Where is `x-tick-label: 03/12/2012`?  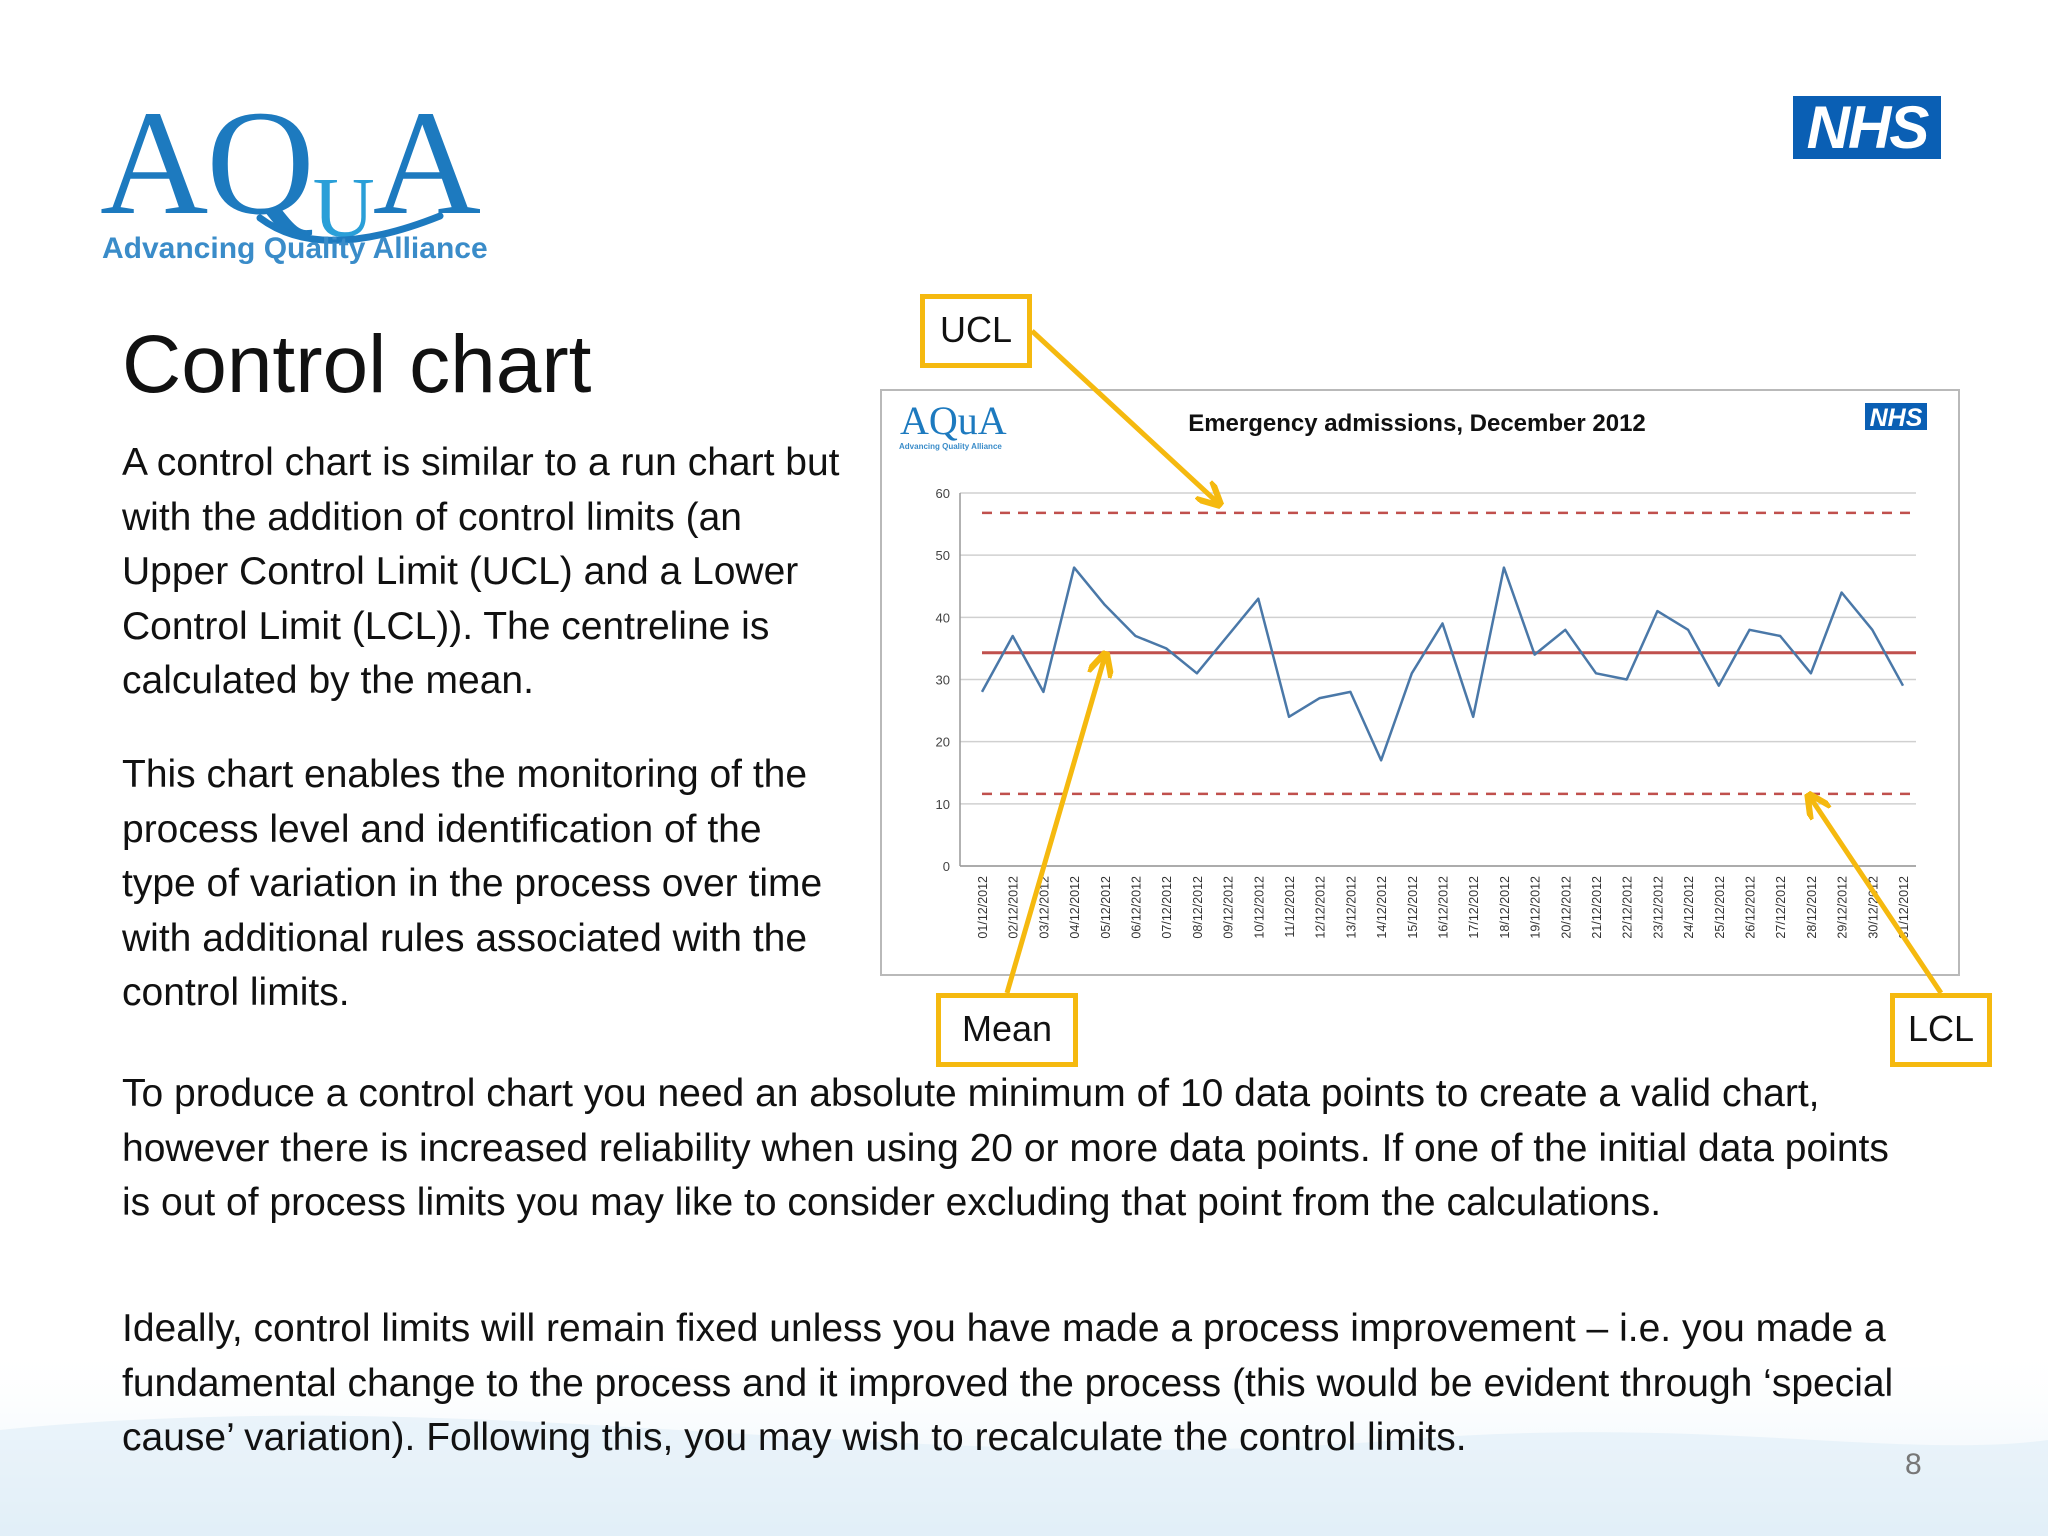
x-tick-label: 03/12/2012 is located at coordinates (1044, 907).